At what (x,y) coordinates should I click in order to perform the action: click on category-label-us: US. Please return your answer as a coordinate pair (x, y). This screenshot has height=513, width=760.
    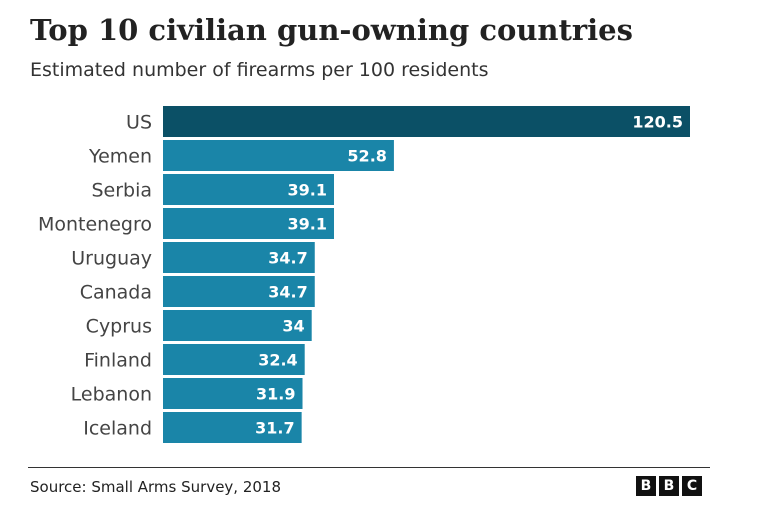
    Looking at the image, I should click on (139, 123).